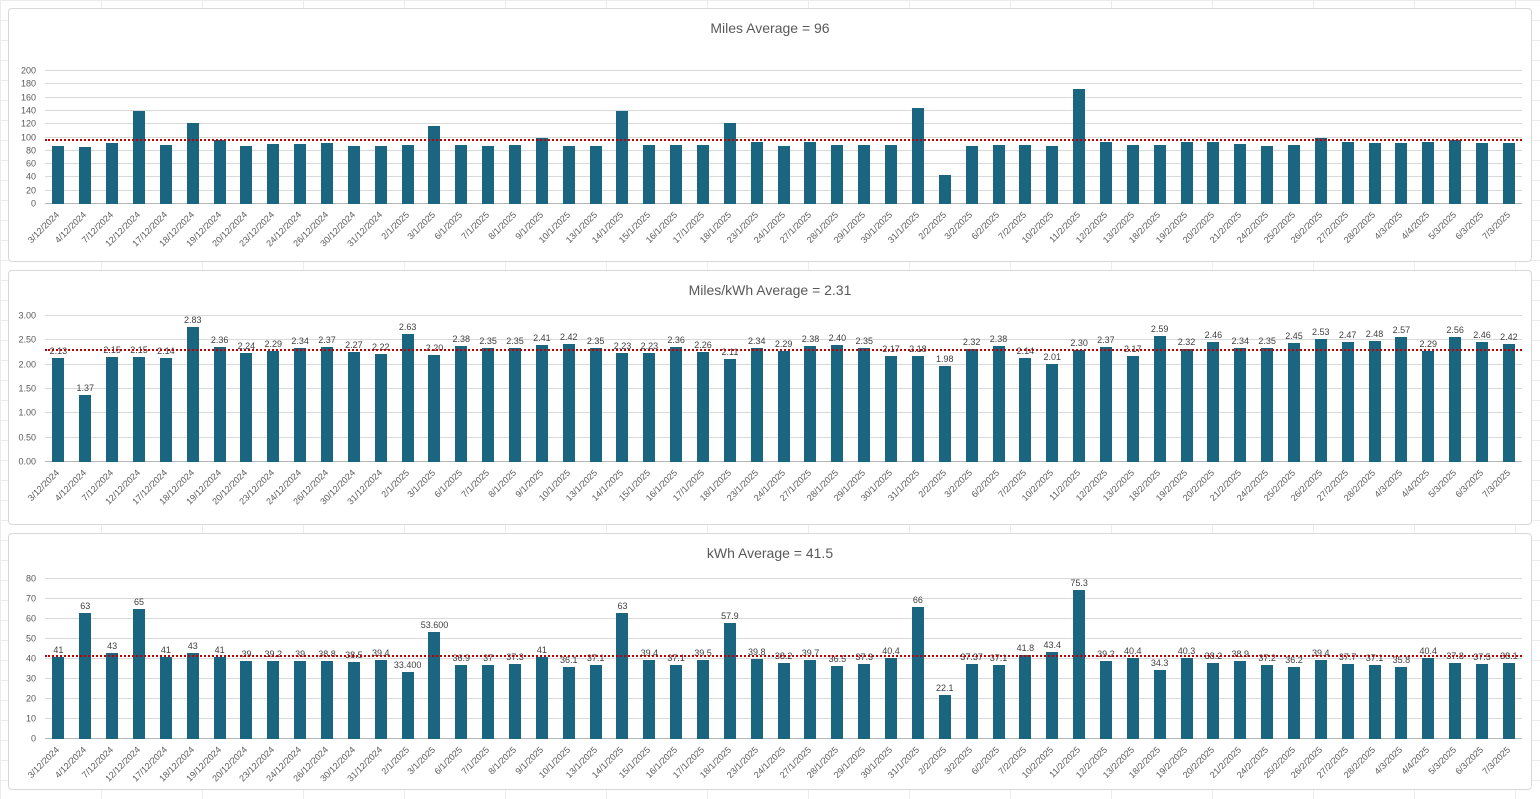 The width and height of the screenshot is (1540, 799). I want to click on data-label: 57.9, so click(730, 616).